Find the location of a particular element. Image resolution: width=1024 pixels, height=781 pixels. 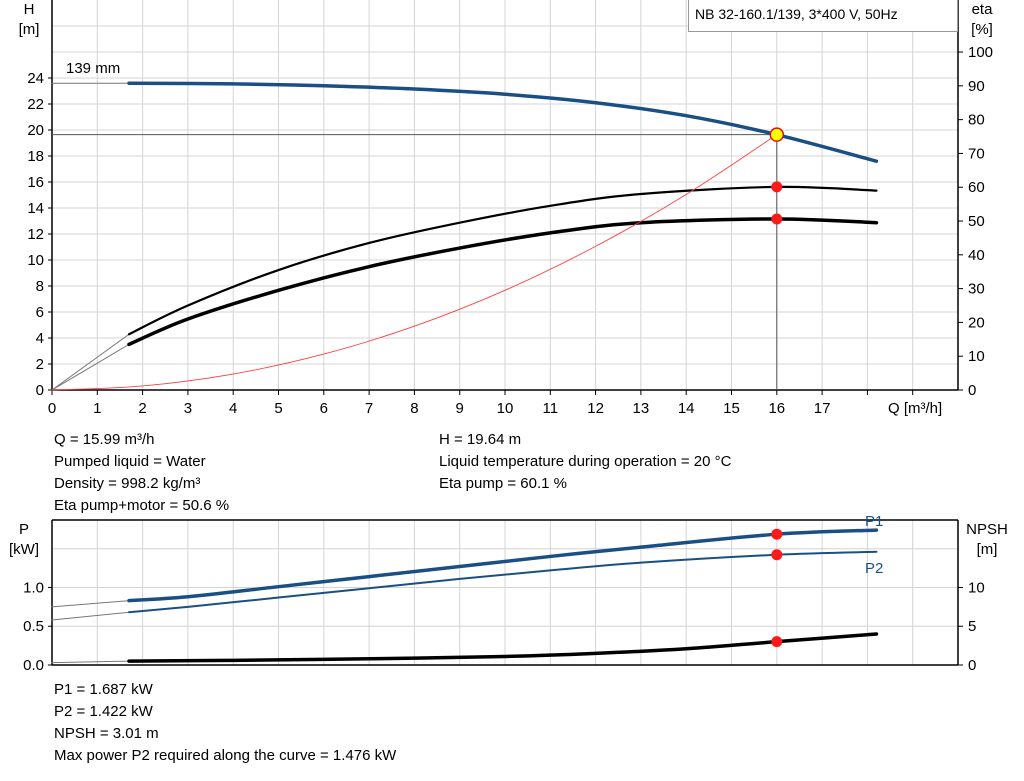

y-tick-label-left: 4 is located at coordinates (40, 338).